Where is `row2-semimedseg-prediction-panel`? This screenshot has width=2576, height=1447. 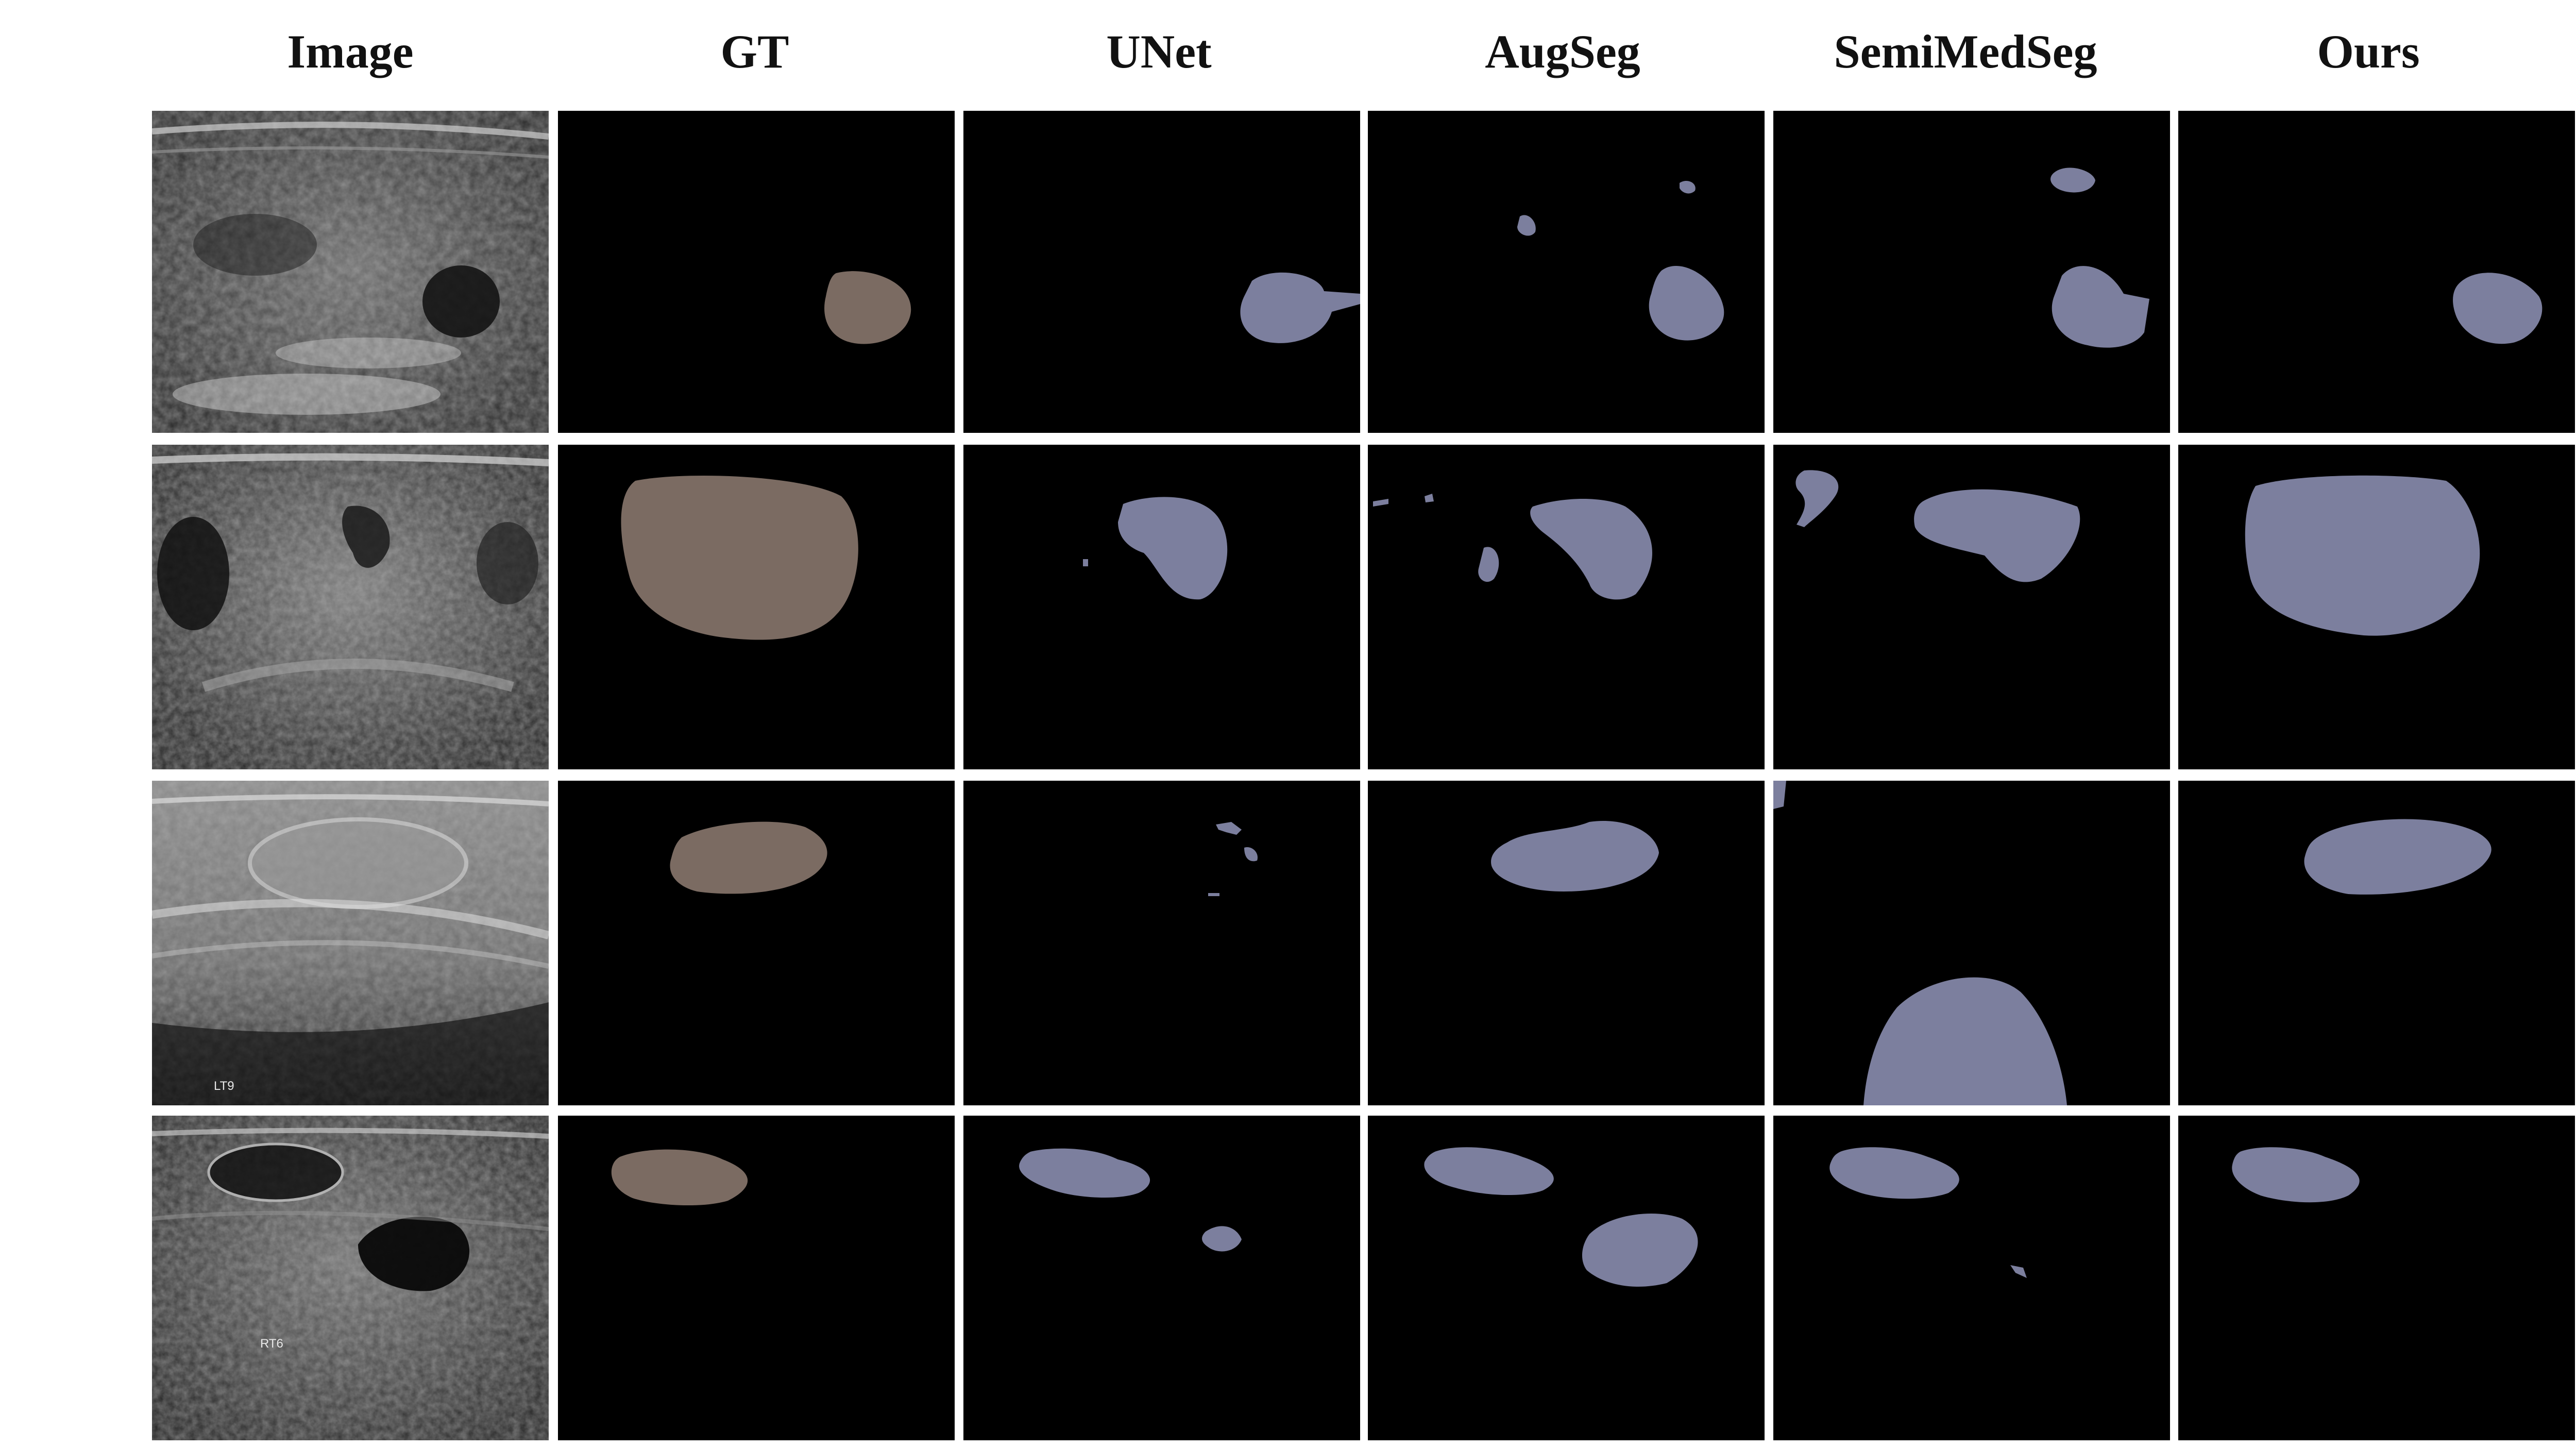 row2-semimedseg-prediction-panel is located at coordinates (1972, 607).